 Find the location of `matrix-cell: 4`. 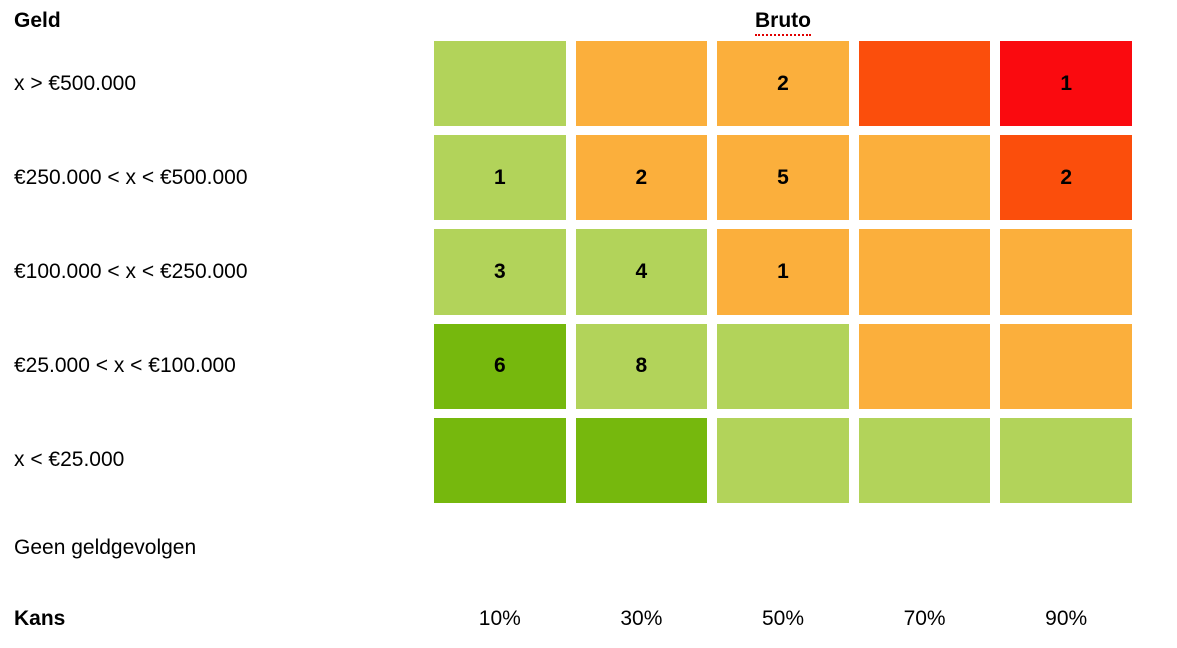

matrix-cell: 4 is located at coordinates (641, 272).